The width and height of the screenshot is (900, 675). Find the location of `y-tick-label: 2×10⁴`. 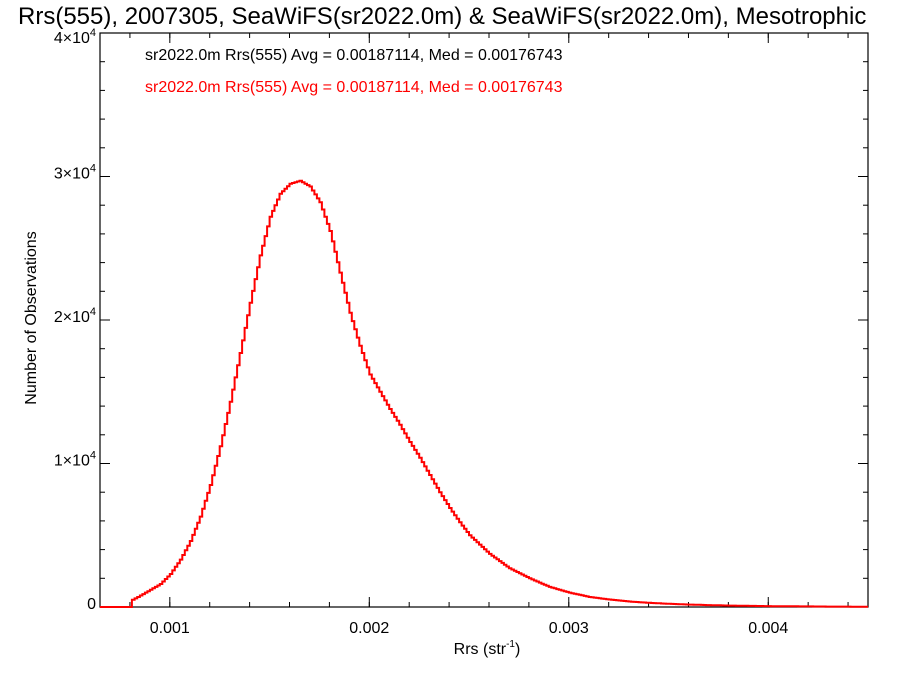

y-tick-label: 2×10⁴ is located at coordinates (75, 316).